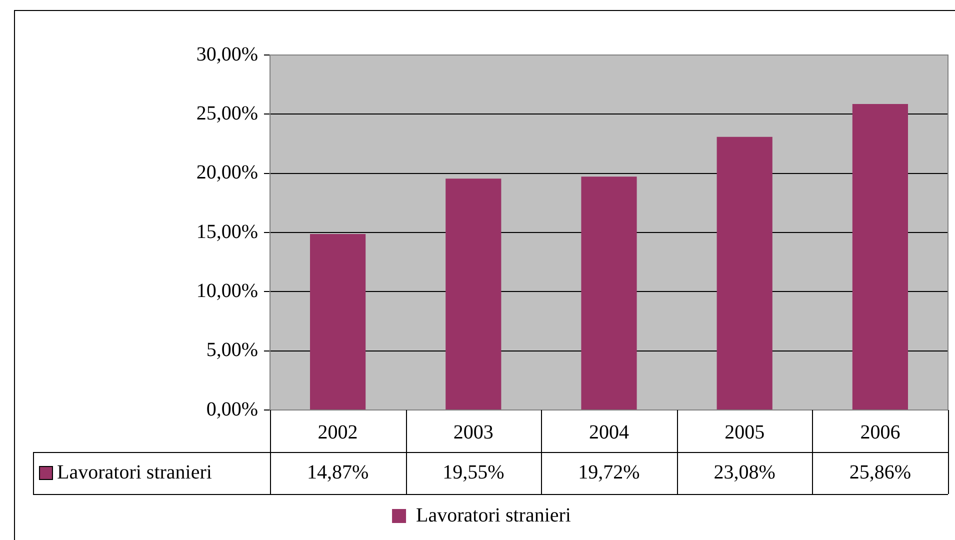 The width and height of the screenshot is (955, 540). I want to click on data-label: 23,08%, so click(745, 472).